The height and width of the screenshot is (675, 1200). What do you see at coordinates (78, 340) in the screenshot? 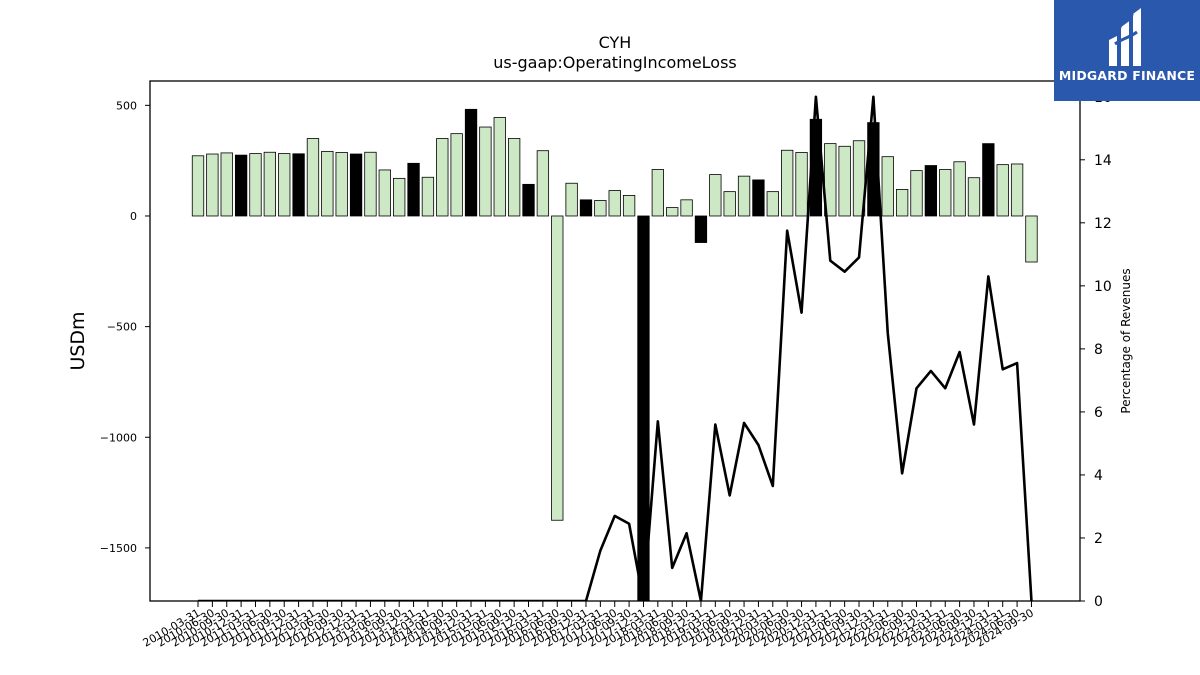
I see `y-axis-label: USDm` at bounding box center [78, 340].